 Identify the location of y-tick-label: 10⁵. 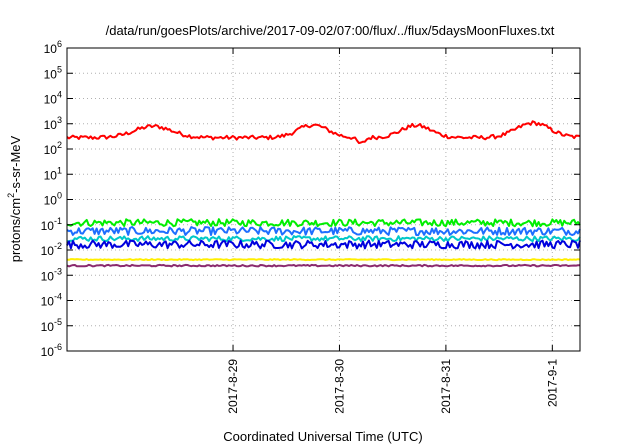
(53, 72).